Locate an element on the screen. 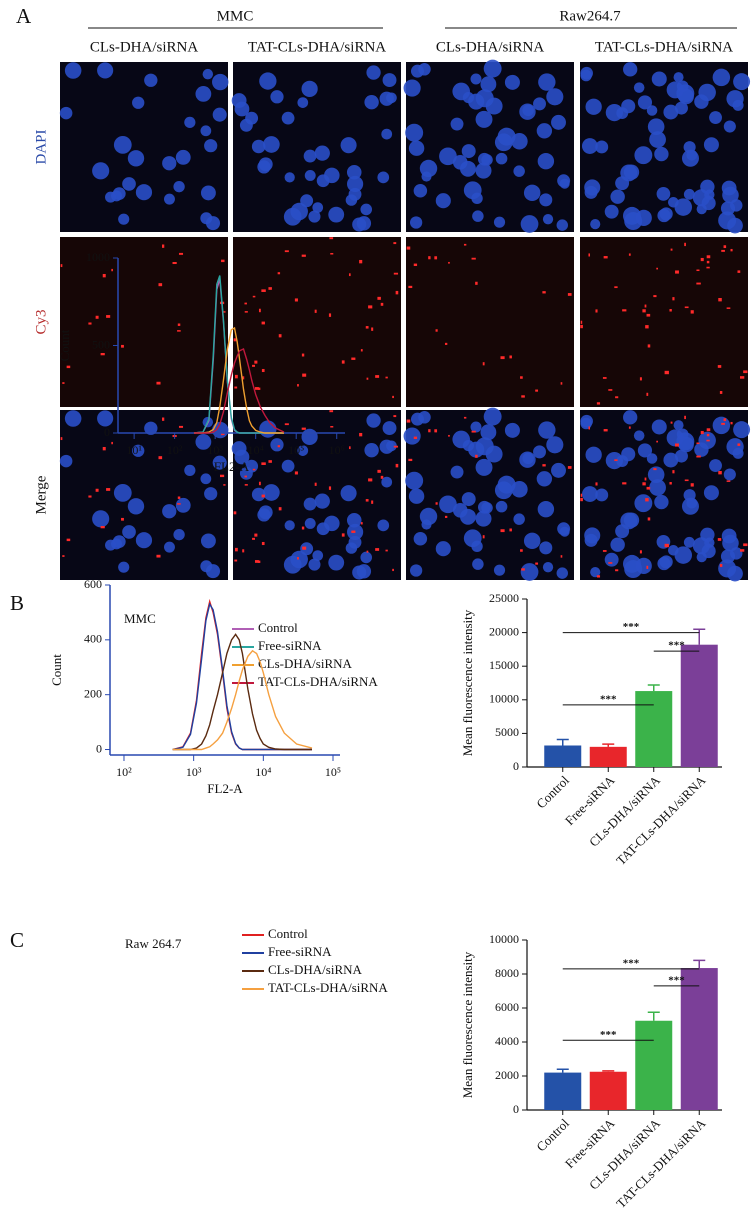  legend-label: CLs-DHA/siRNA is located at coordinates (305, 663).